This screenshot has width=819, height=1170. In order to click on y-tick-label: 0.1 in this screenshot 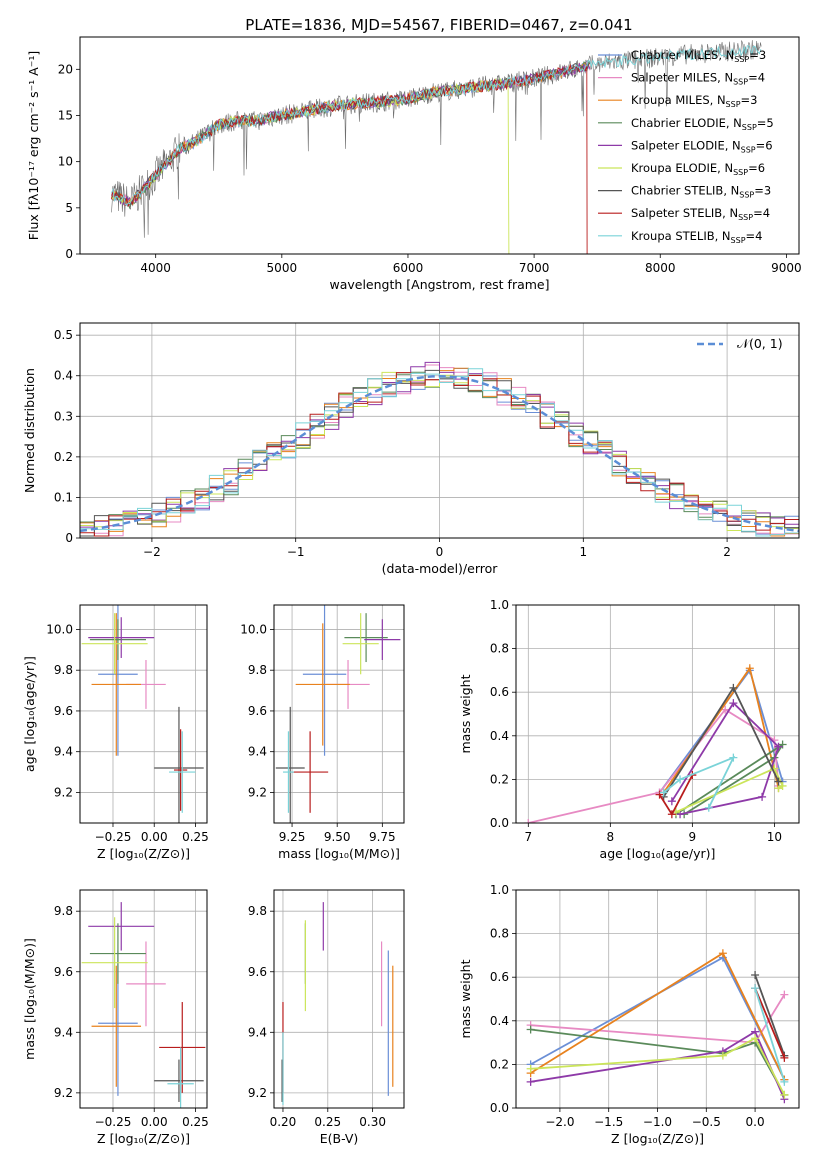, I will do `click(63, 497)`.